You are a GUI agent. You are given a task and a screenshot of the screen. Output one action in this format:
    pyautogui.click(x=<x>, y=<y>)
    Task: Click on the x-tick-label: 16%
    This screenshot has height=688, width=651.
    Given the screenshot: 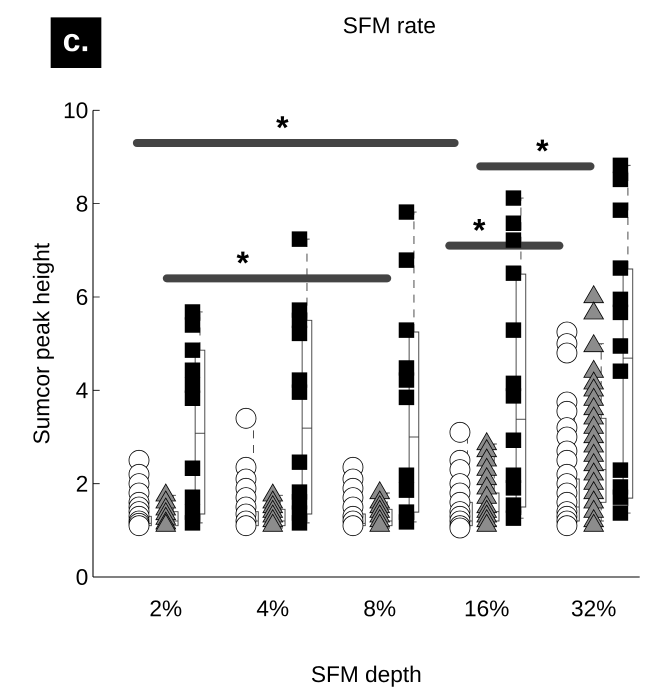 What is the action you would take?
    pyautogui.click(x=487, y=608)
    